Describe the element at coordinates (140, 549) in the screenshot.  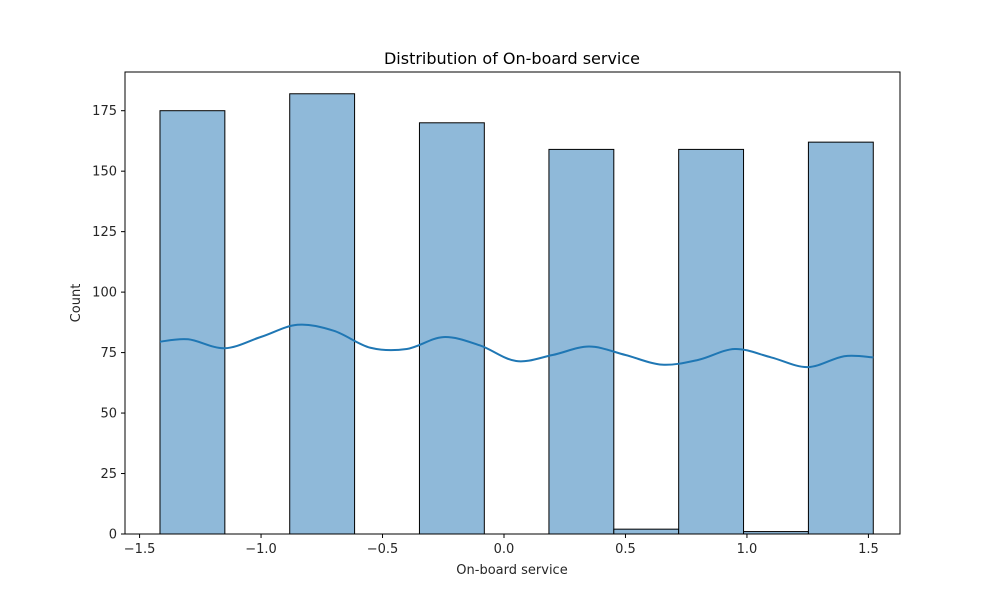
I see `x-tick-label: −1.5` at that location.